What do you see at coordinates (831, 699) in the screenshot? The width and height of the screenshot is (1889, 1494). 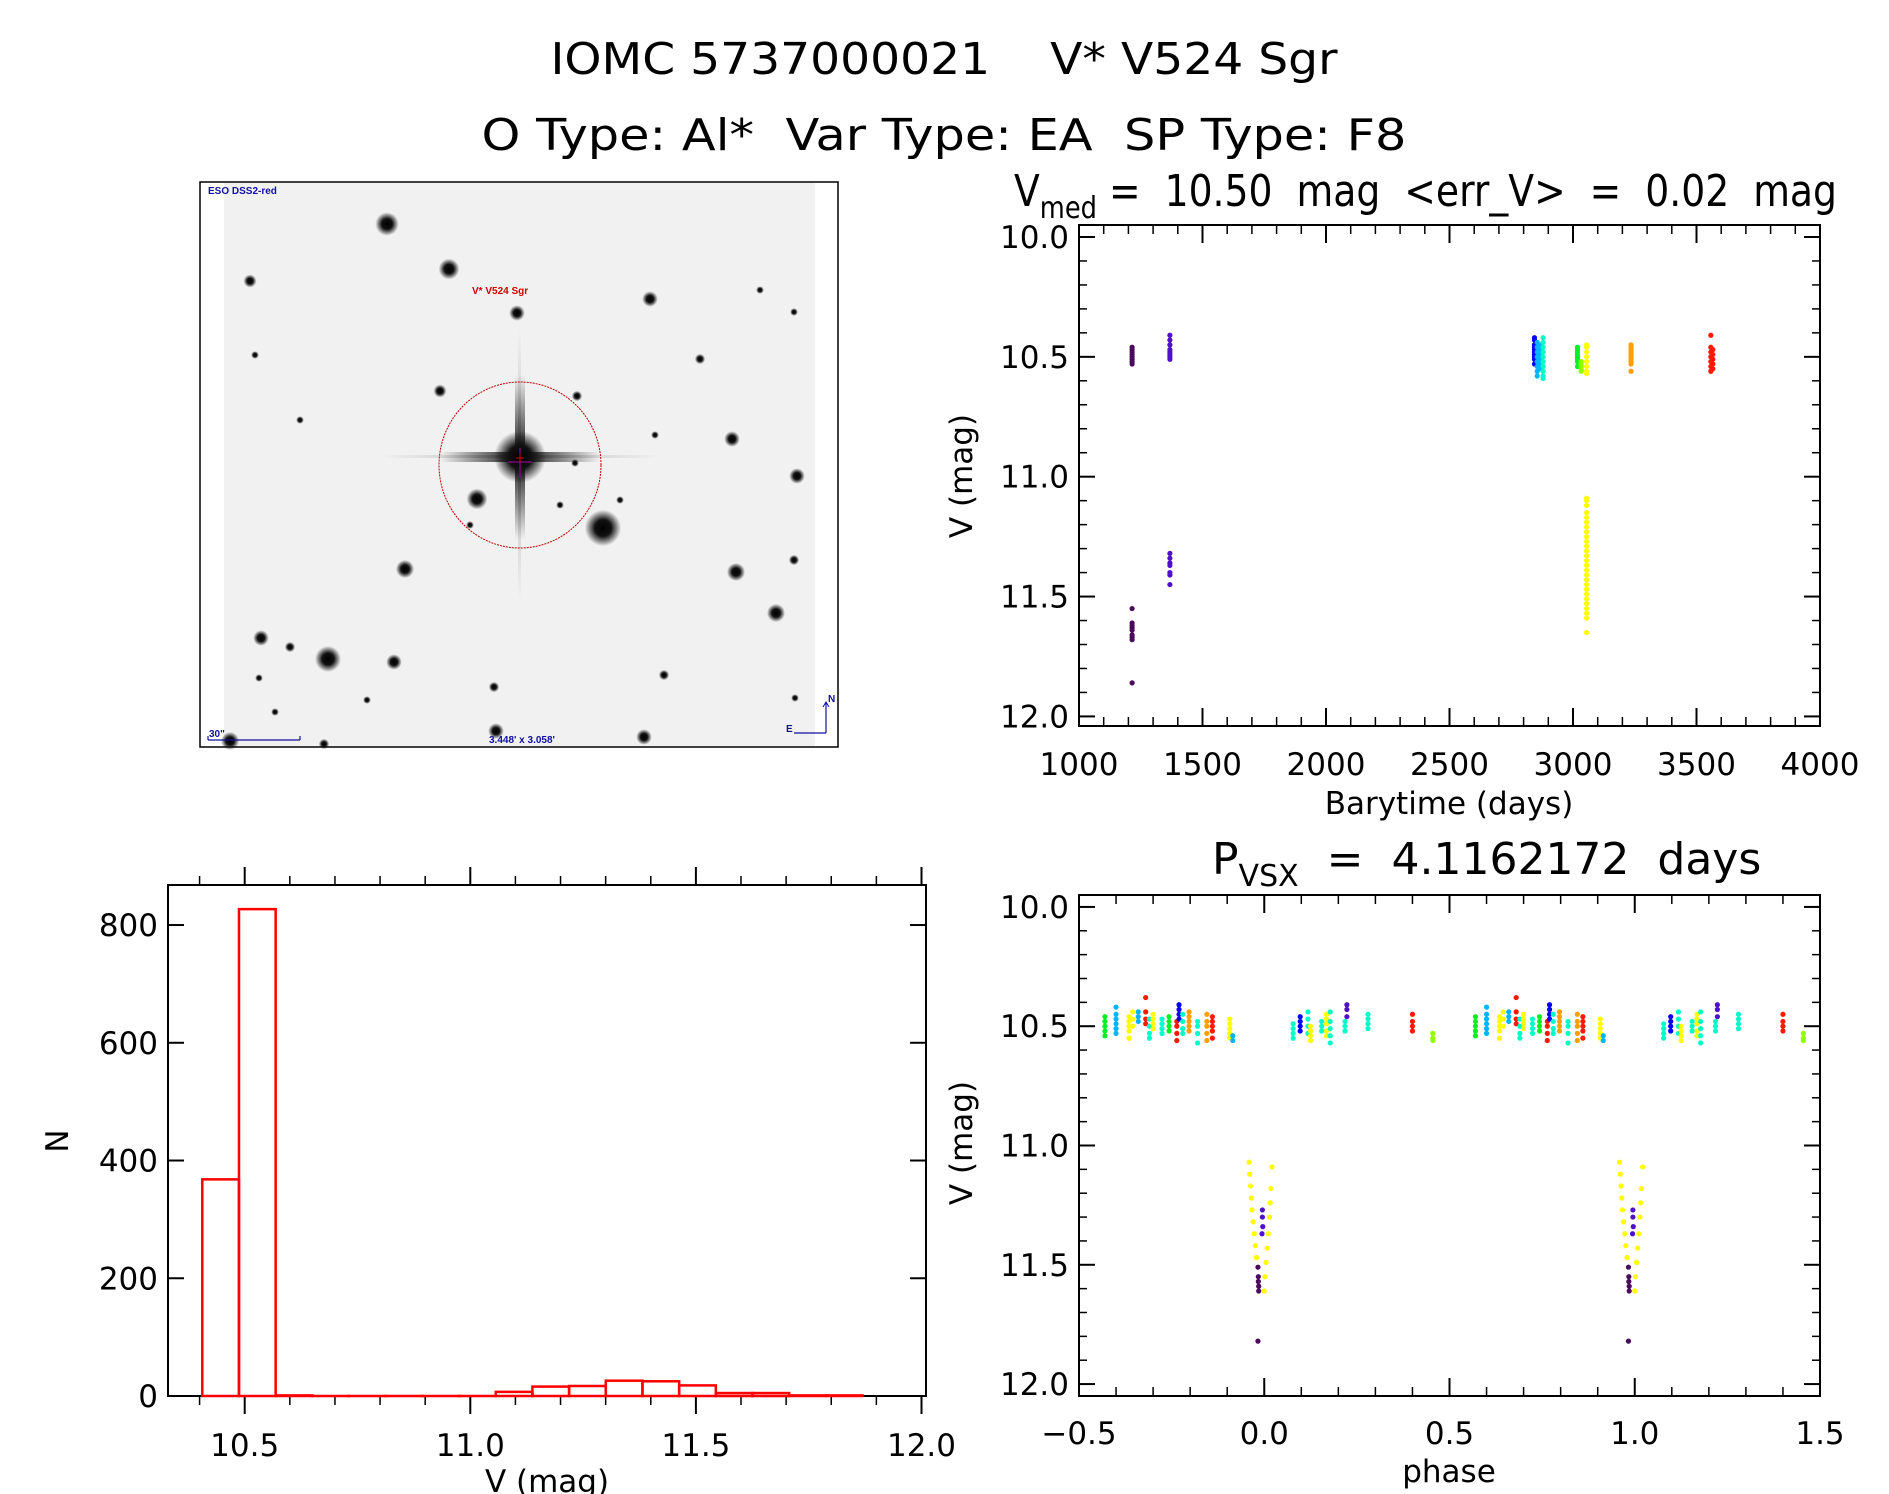 I see `north-label: N` at bounding box center [831, 699].